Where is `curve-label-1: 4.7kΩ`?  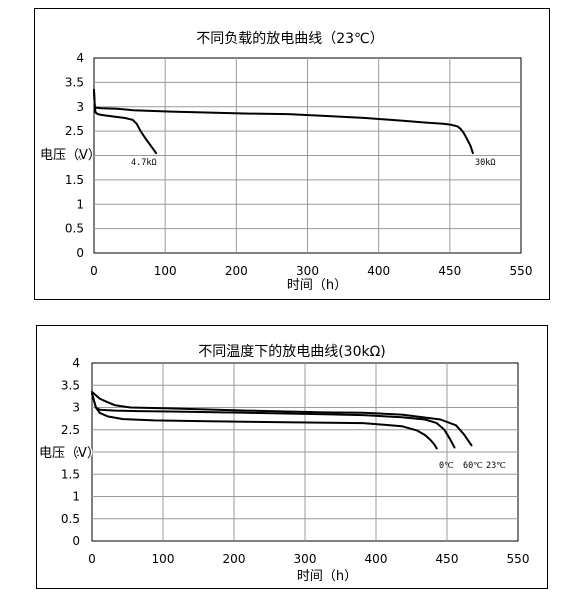
curve-label-1: 4.7kΩ is located at coordinates (144, 163).